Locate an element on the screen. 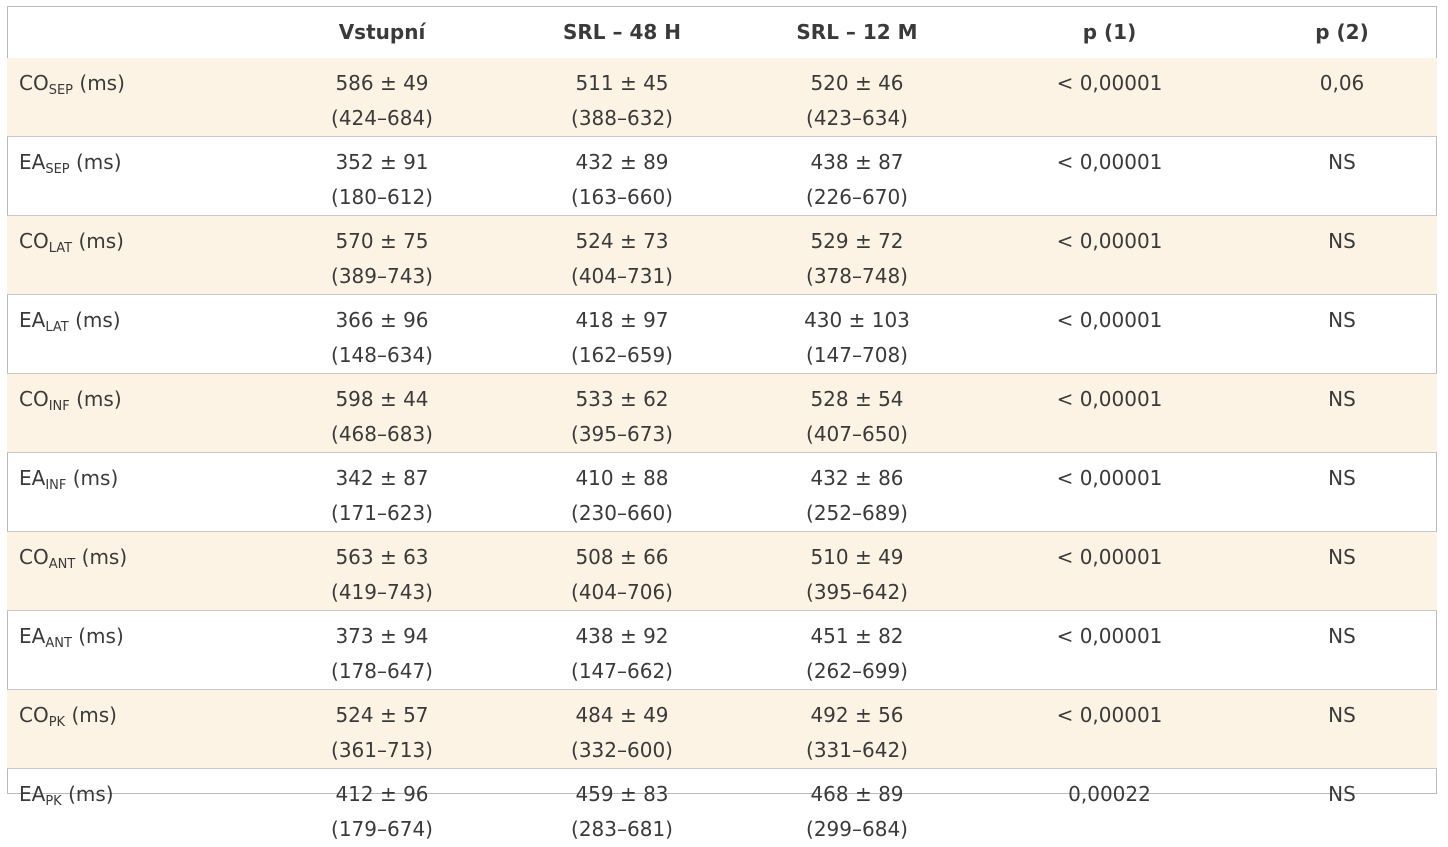 The width and height of the screenshot is (1448, 847). cell-vstupni: 586 ± 49(424–684) is located at coordinates (382, 97).